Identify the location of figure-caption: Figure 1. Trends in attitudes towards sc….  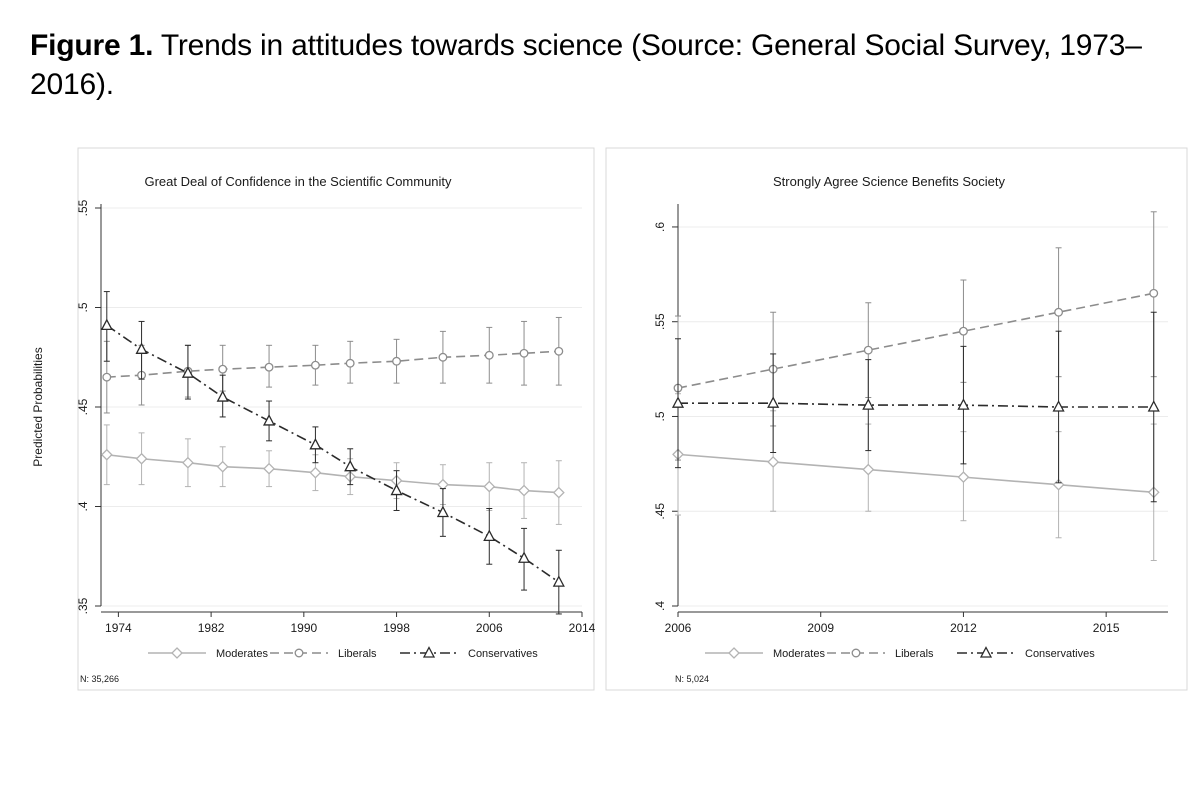
(610, 65).